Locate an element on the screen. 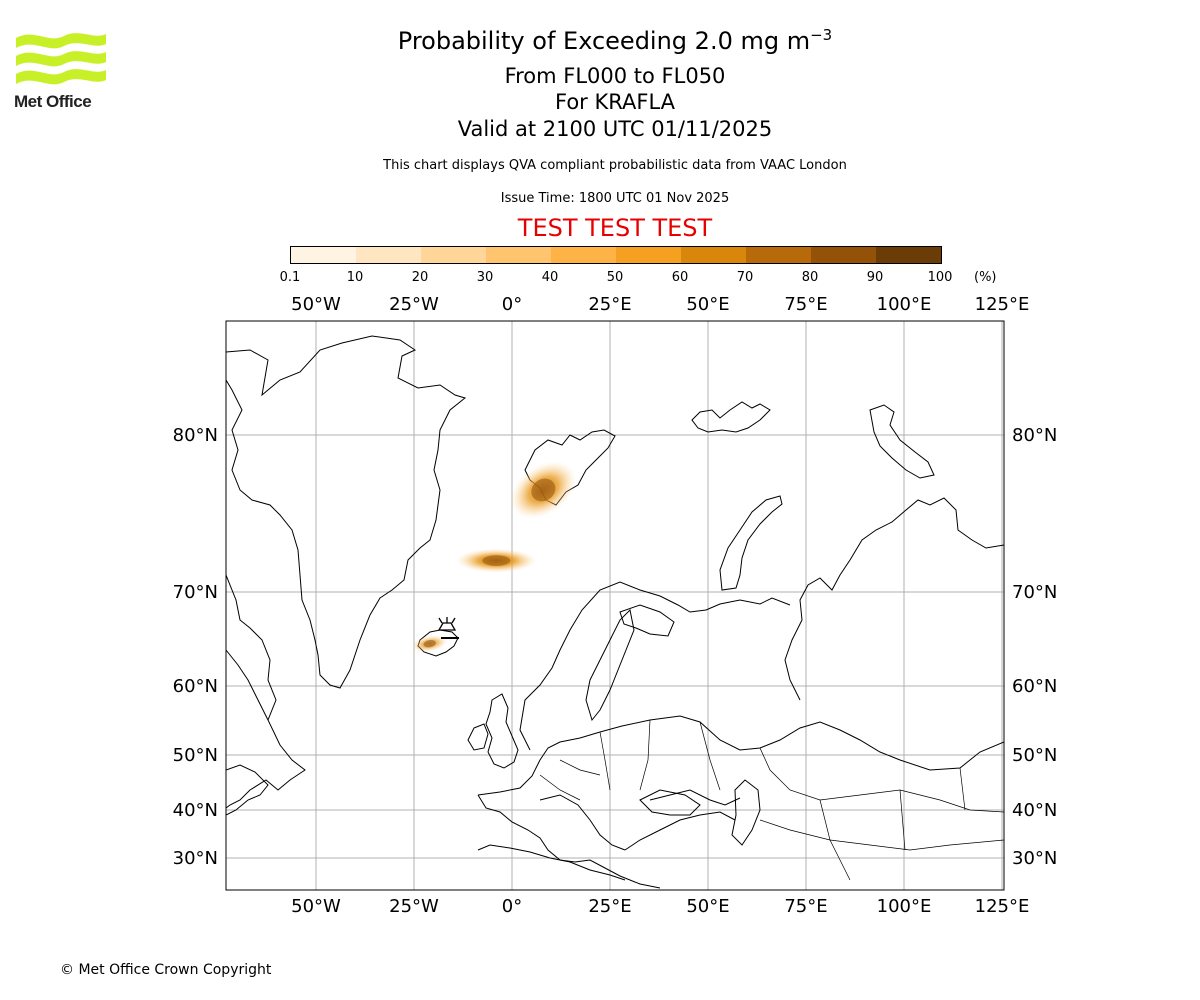  lat-label-left: 80°N is located at coordinates (195, 435).